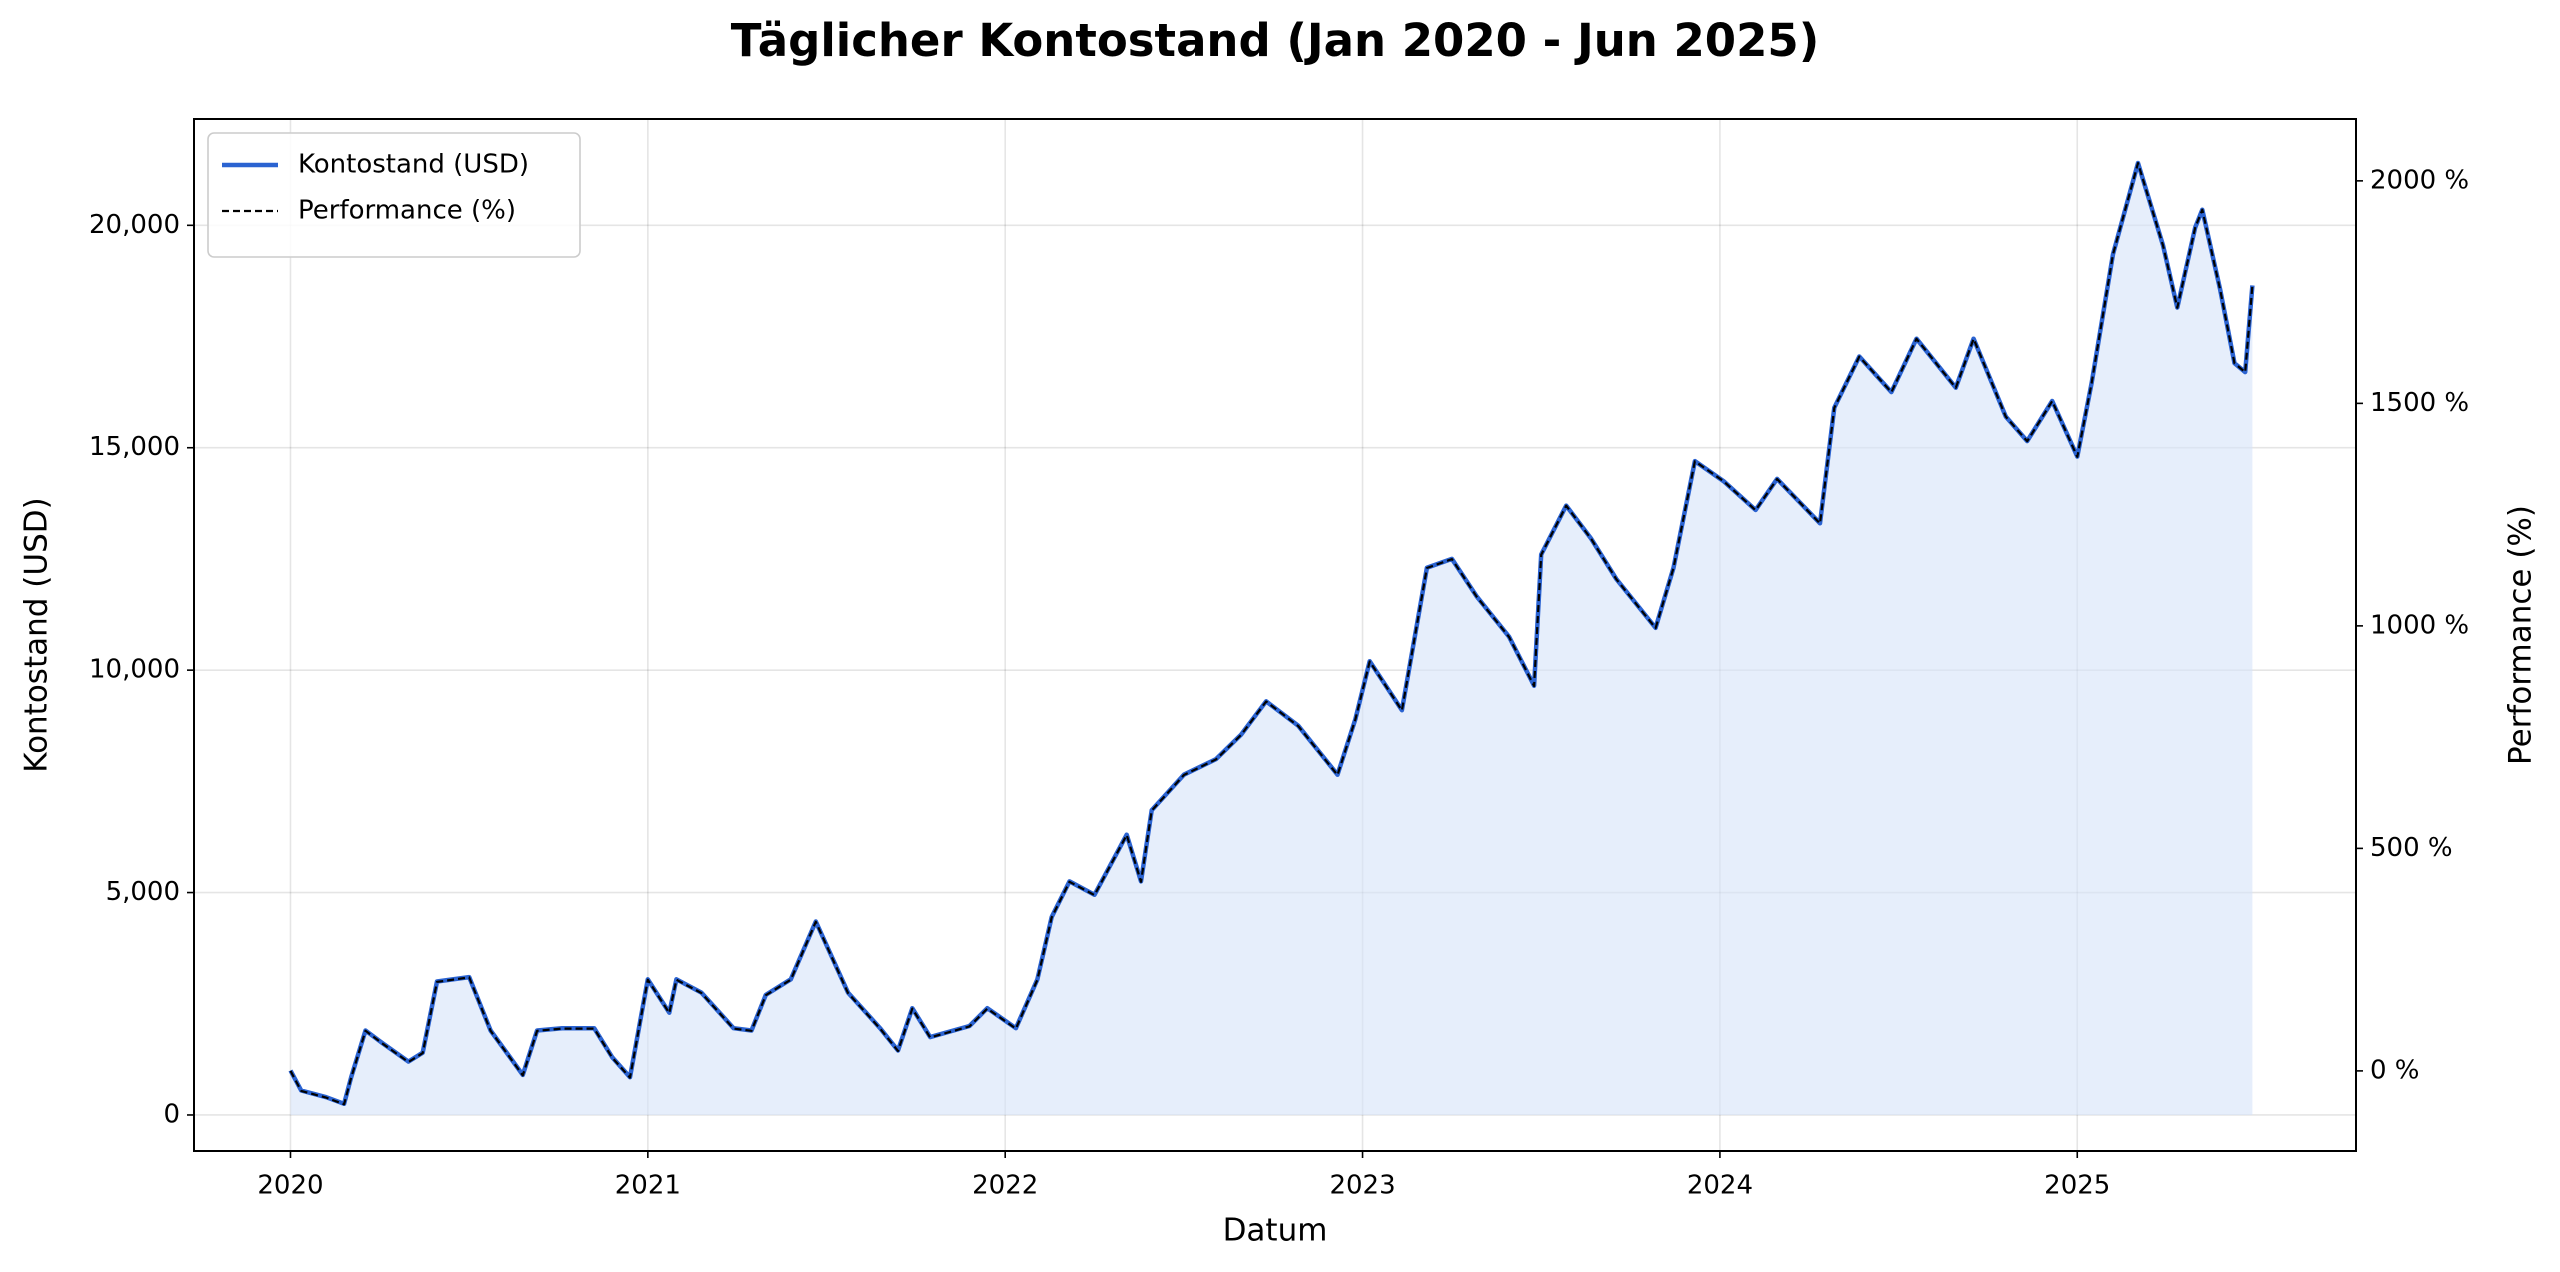 This screenshot has width=2560, height=1272. What do you see at coordinates (37, 634) in the screenshot?
I see `y-axis-label: Kontostand (USD)` at bounding box center [37, 634].